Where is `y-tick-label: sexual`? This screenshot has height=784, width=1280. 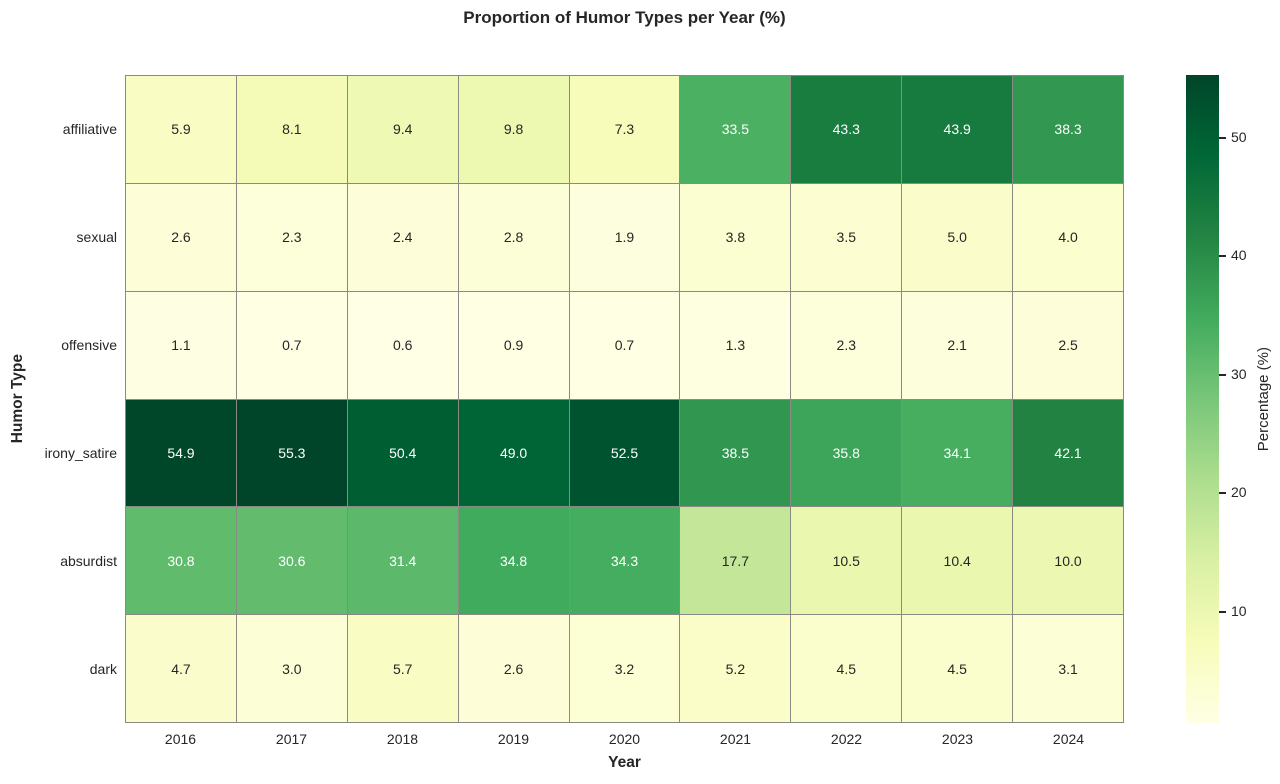 y-tick-label: sexual is located at coordinates (96, 237).